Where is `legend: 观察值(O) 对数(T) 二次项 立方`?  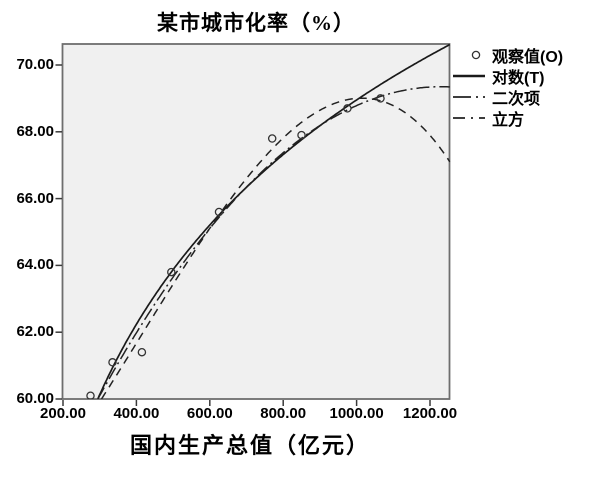 legend: 观察值(O) 对数(T) 二次项 立方 is located at coordinates (508, 86).